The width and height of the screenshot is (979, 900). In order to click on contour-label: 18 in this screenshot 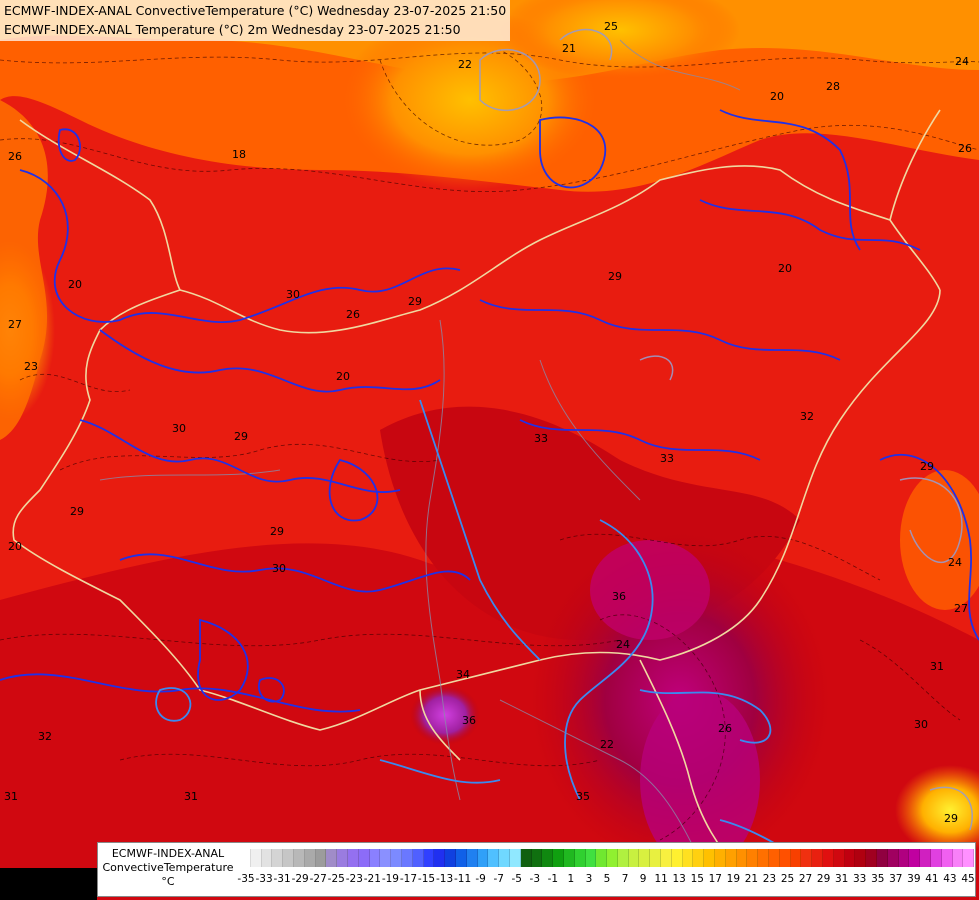, I will do `click(239, 154)`.